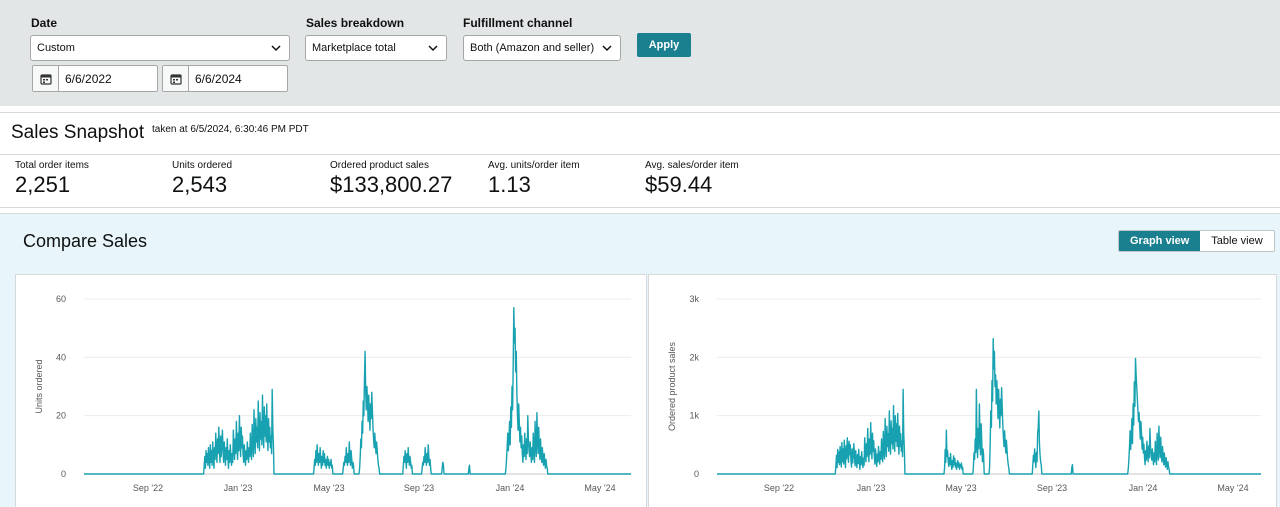 This screenshot has height=507, width=1280. What do you see at coordinates (694, 299) in the screenshot?
I see `y-tick-label: 3k` at bounding box center [694, 299].